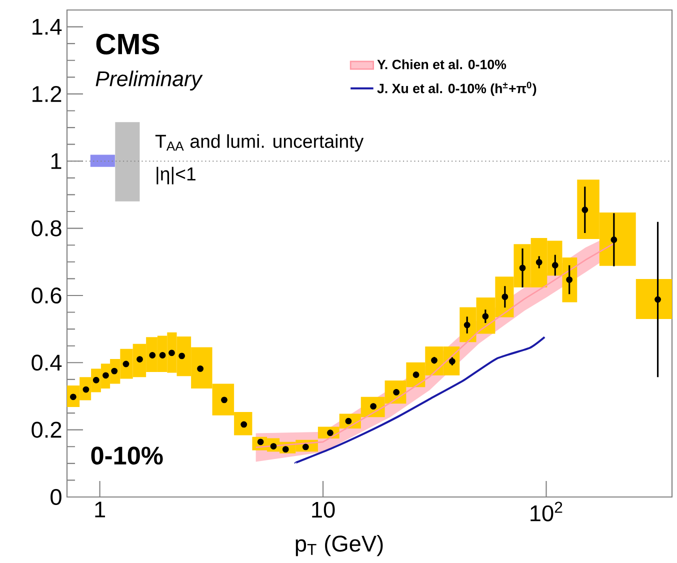 The height and width of the screenshot is (563, 677). I want to click on y-tick-label: 1.4, so click(47, 26).